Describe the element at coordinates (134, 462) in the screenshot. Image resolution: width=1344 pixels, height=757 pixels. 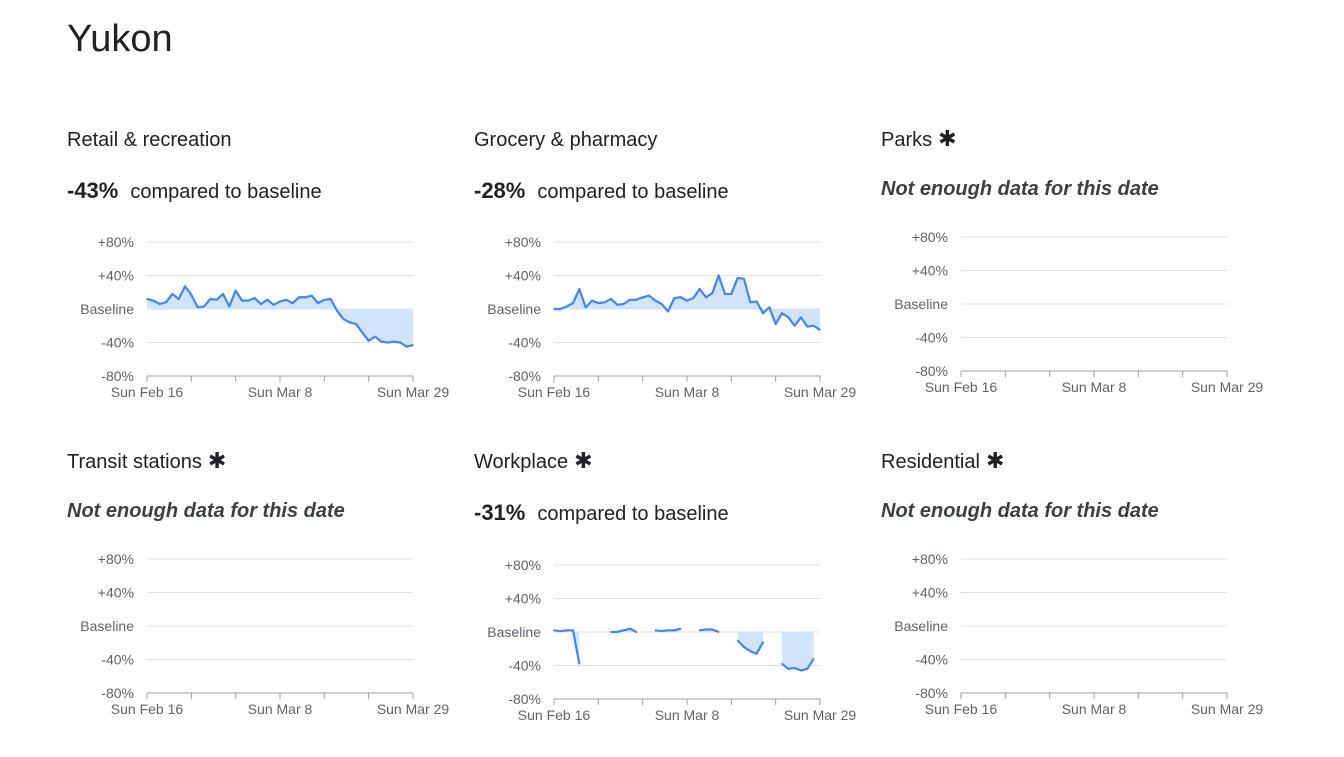
I see `panel-title-text: Transit stations` at that location.